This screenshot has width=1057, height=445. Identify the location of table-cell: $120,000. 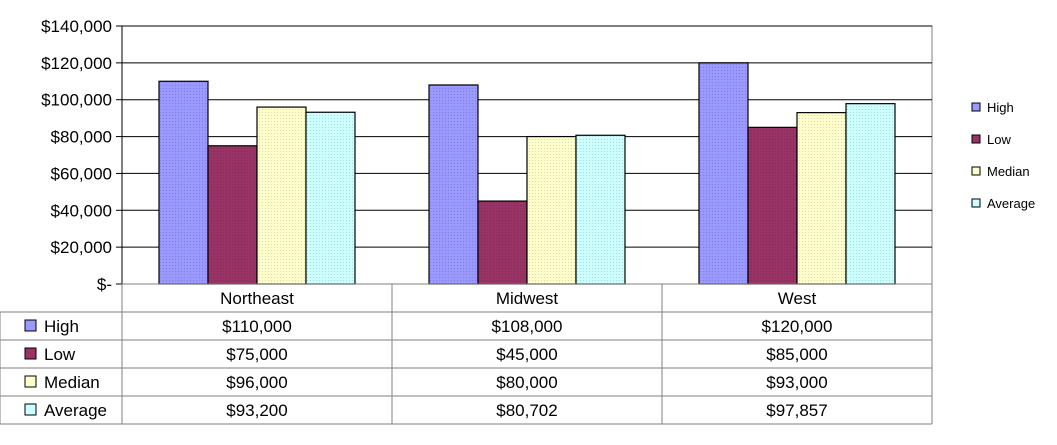
(797, 326).